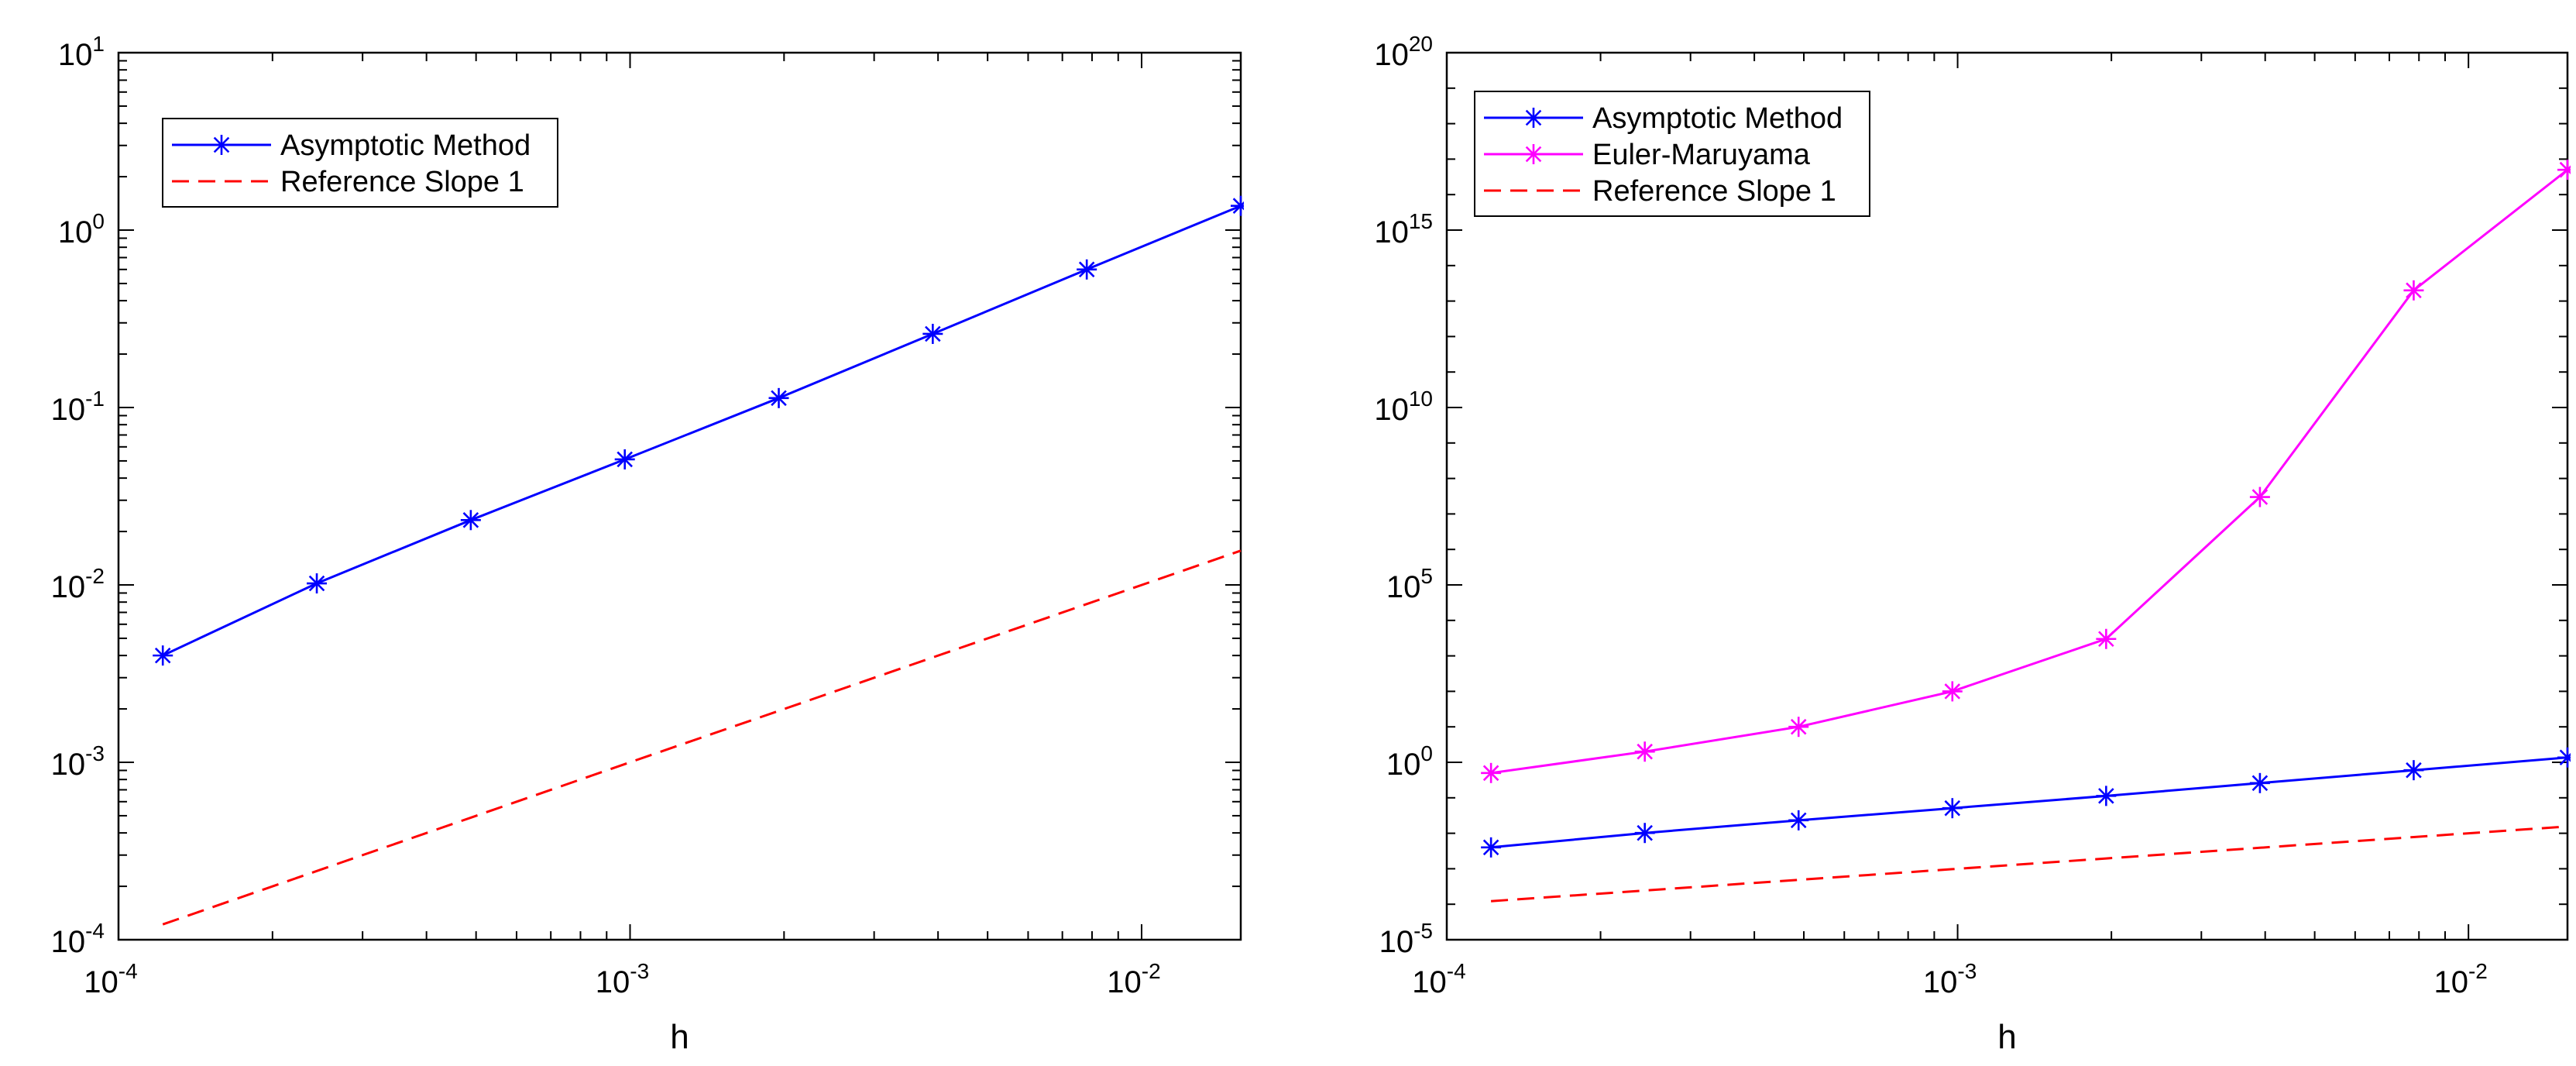 This screenshot has width=2576, height=1066. What do you see at coordinates (78, 584) in the screenshot?
I see `y-tick-label: 10⁻²` at bounding box center [78, 584].